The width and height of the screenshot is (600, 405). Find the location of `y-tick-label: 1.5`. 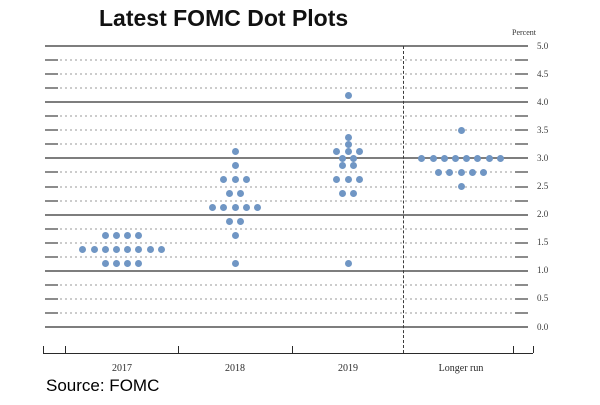

y-tick-label: 1.5 is located at coordinates (543, 242).